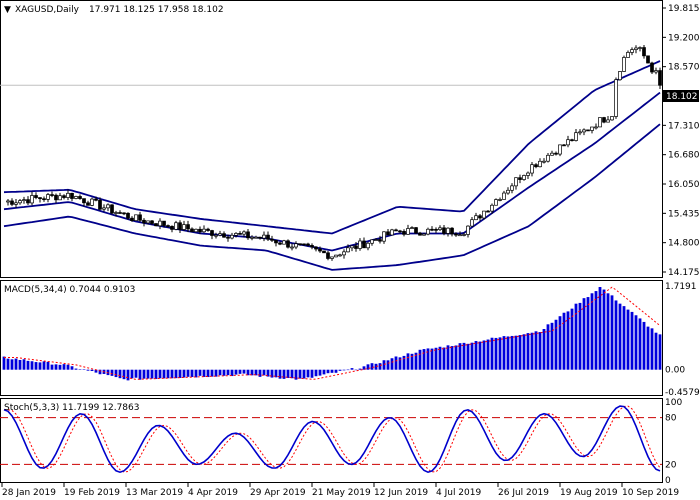  I want to click on price-tick-label: 17.310, so click(684, 126).